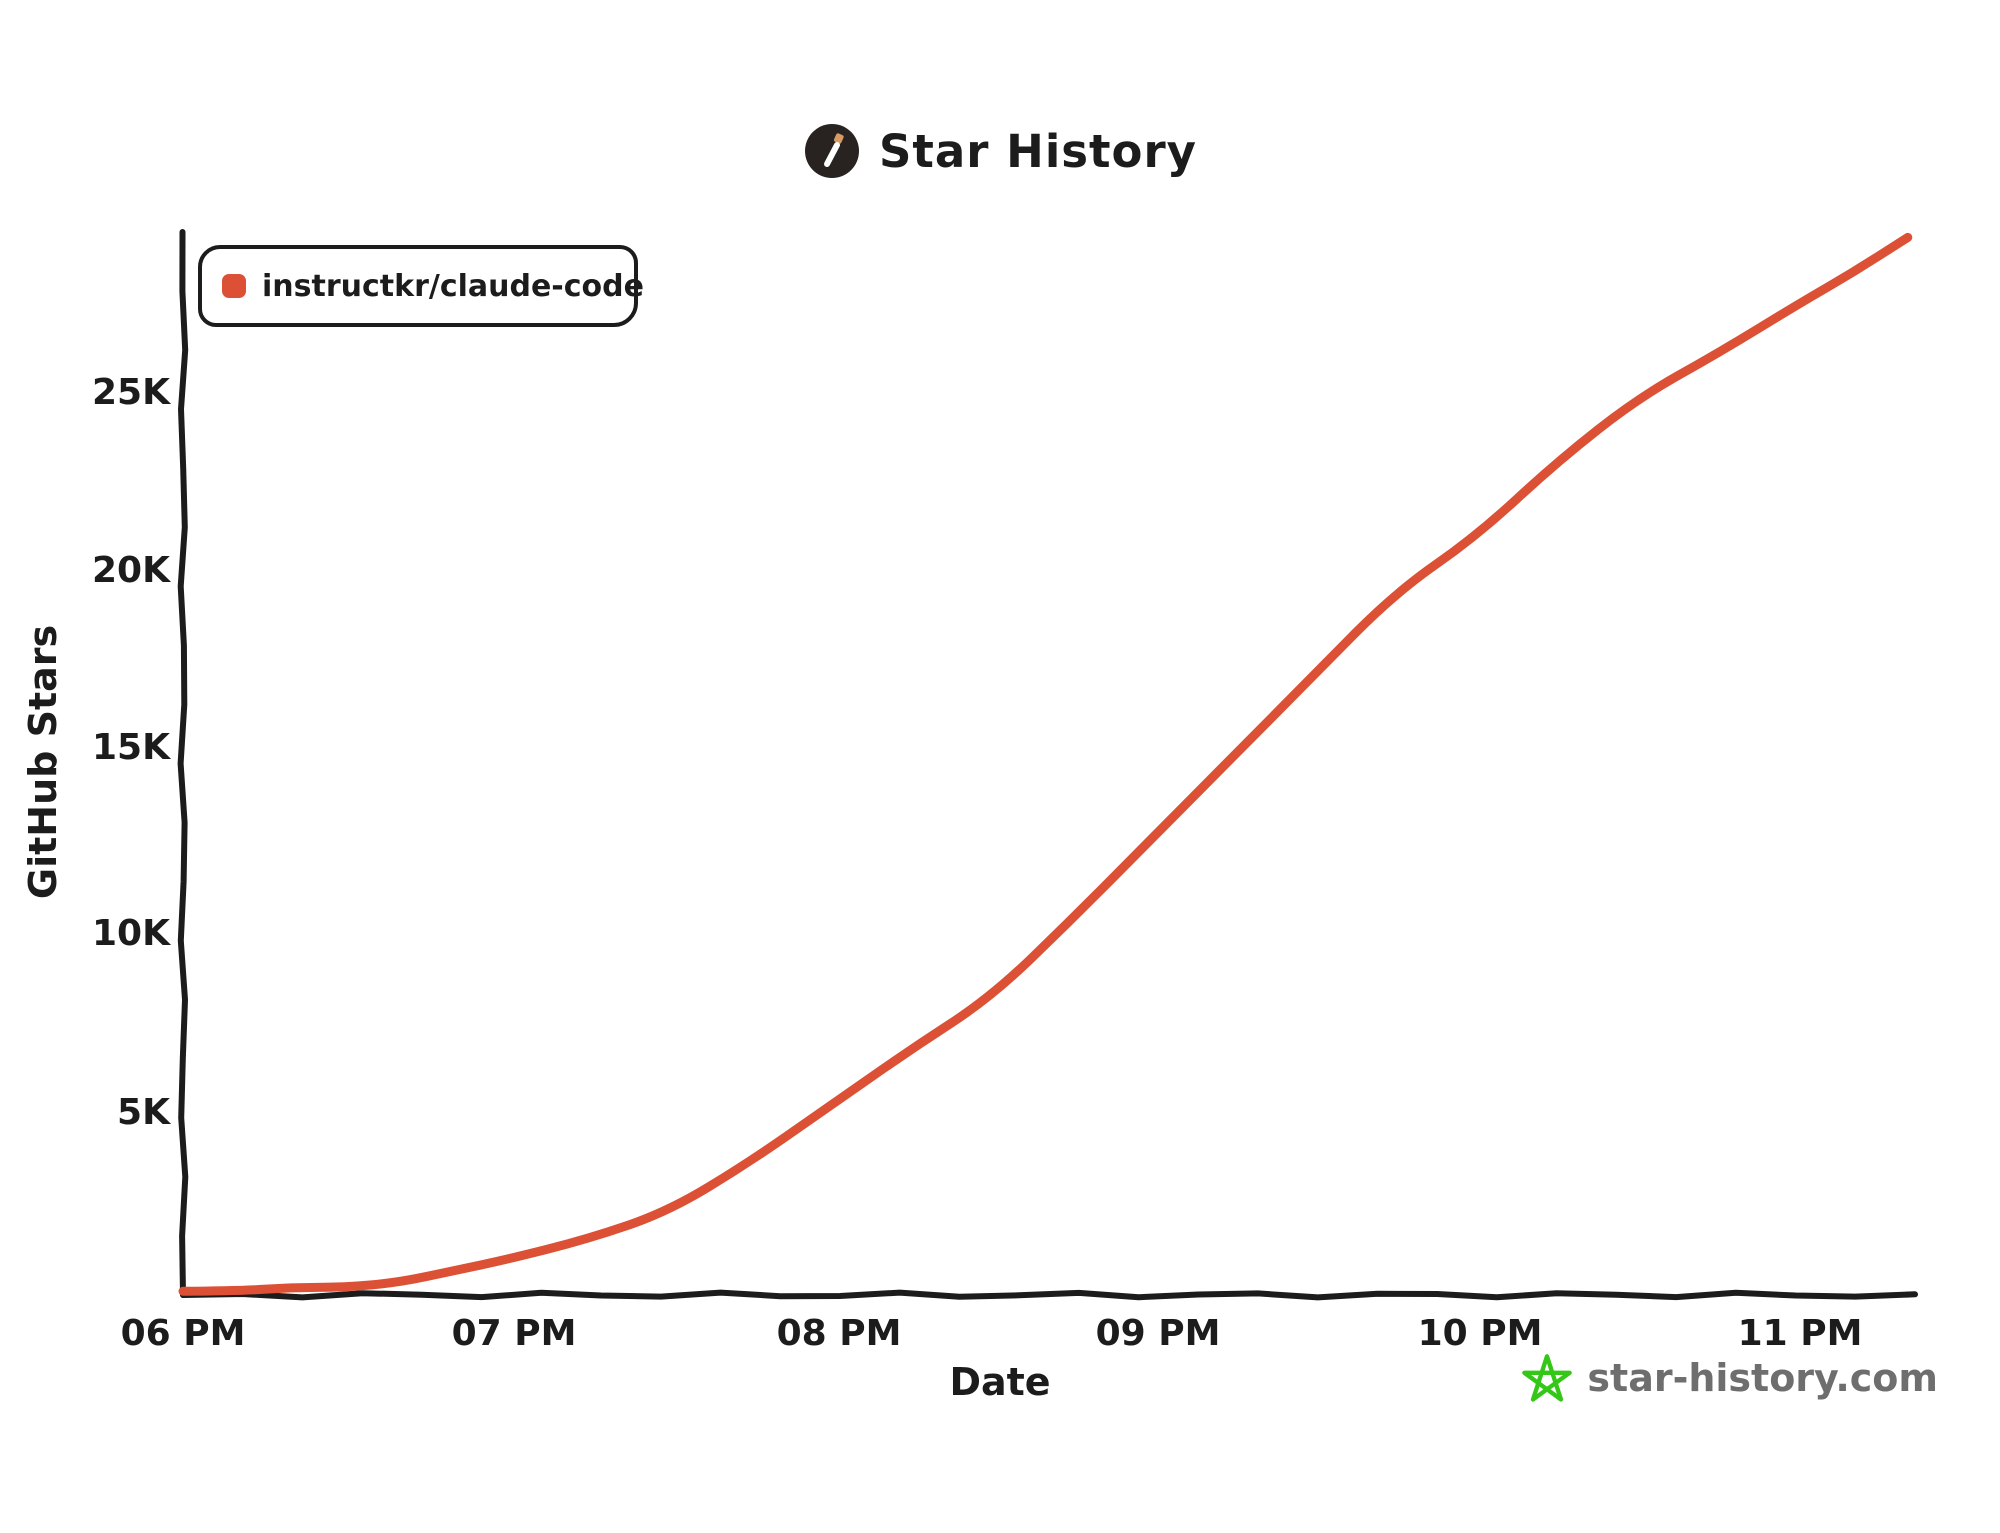 This screenshot has height=1533, width=2000. Describe the element at coordinates (1480, 1333) in the screenshot. I see `x-tick-10pm: 10 PM` at that location.